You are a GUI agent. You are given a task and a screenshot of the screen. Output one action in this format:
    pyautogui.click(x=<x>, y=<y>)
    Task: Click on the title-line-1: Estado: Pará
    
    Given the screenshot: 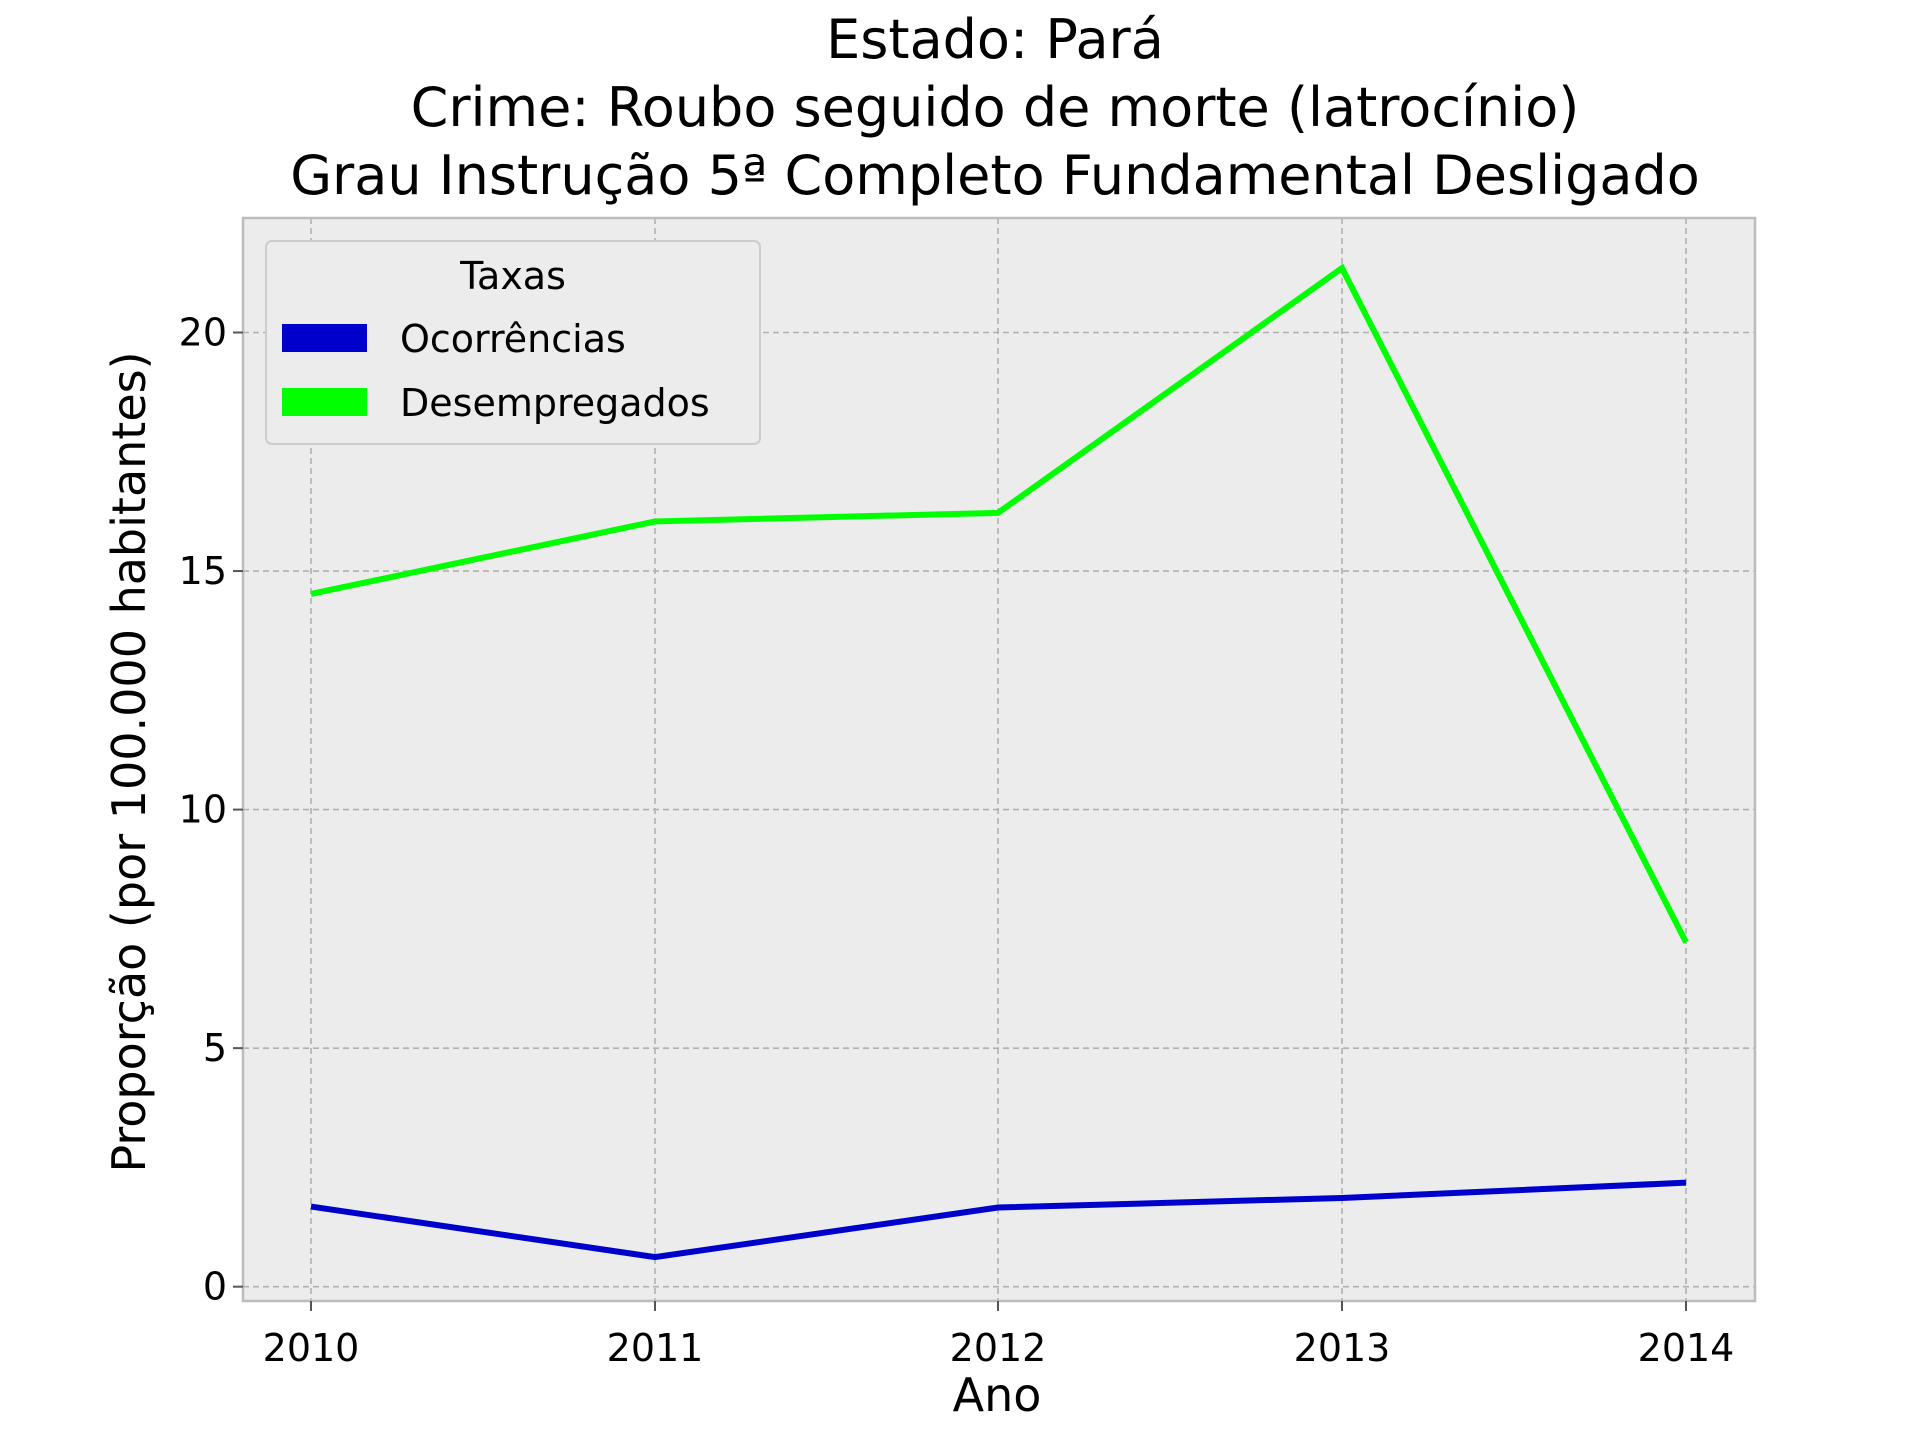 What is the action you would take?
    pyautogui.click(x=995, y=39)
    